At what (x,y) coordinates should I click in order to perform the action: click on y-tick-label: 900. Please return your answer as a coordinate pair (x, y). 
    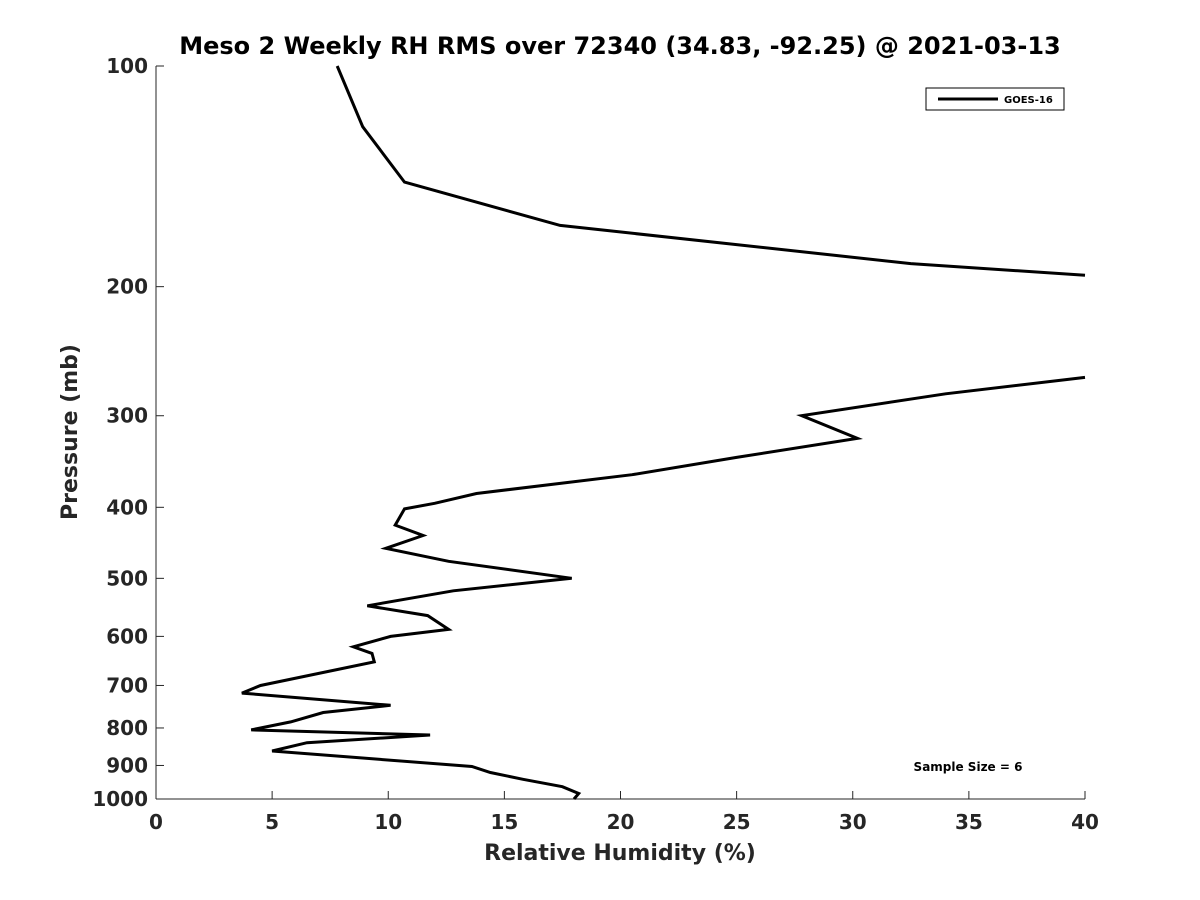
    Looking at the image, I should click on (127, 765).